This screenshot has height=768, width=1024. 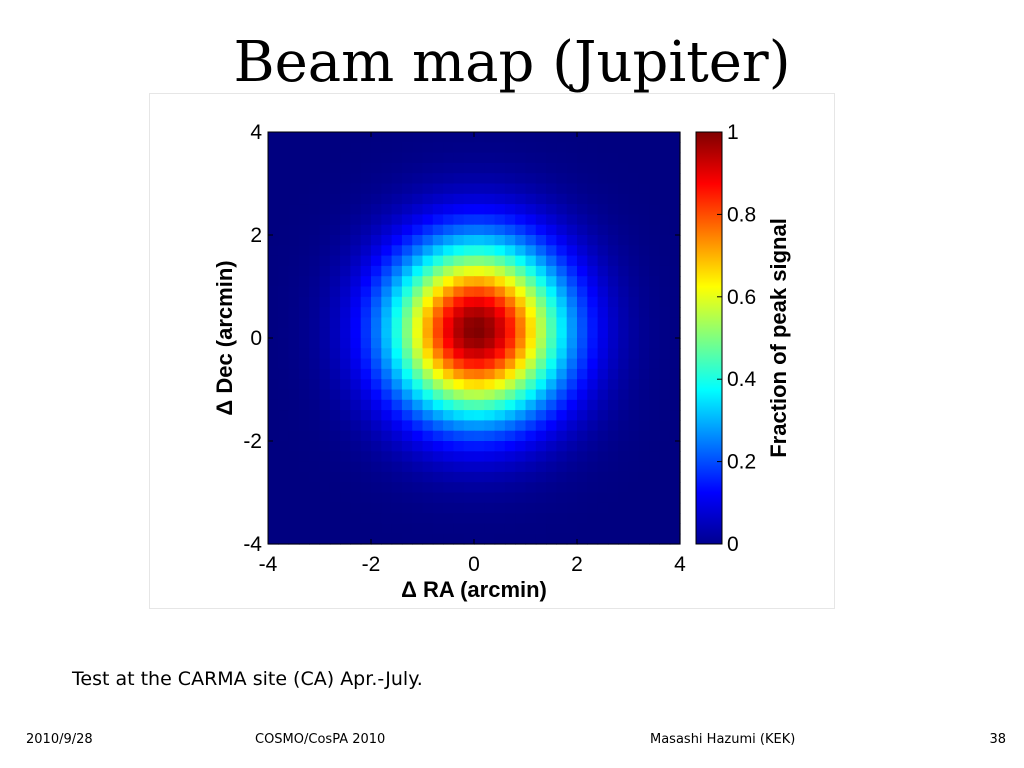 I want to click on y-tick-label: 0, so click(x=256, y=338).